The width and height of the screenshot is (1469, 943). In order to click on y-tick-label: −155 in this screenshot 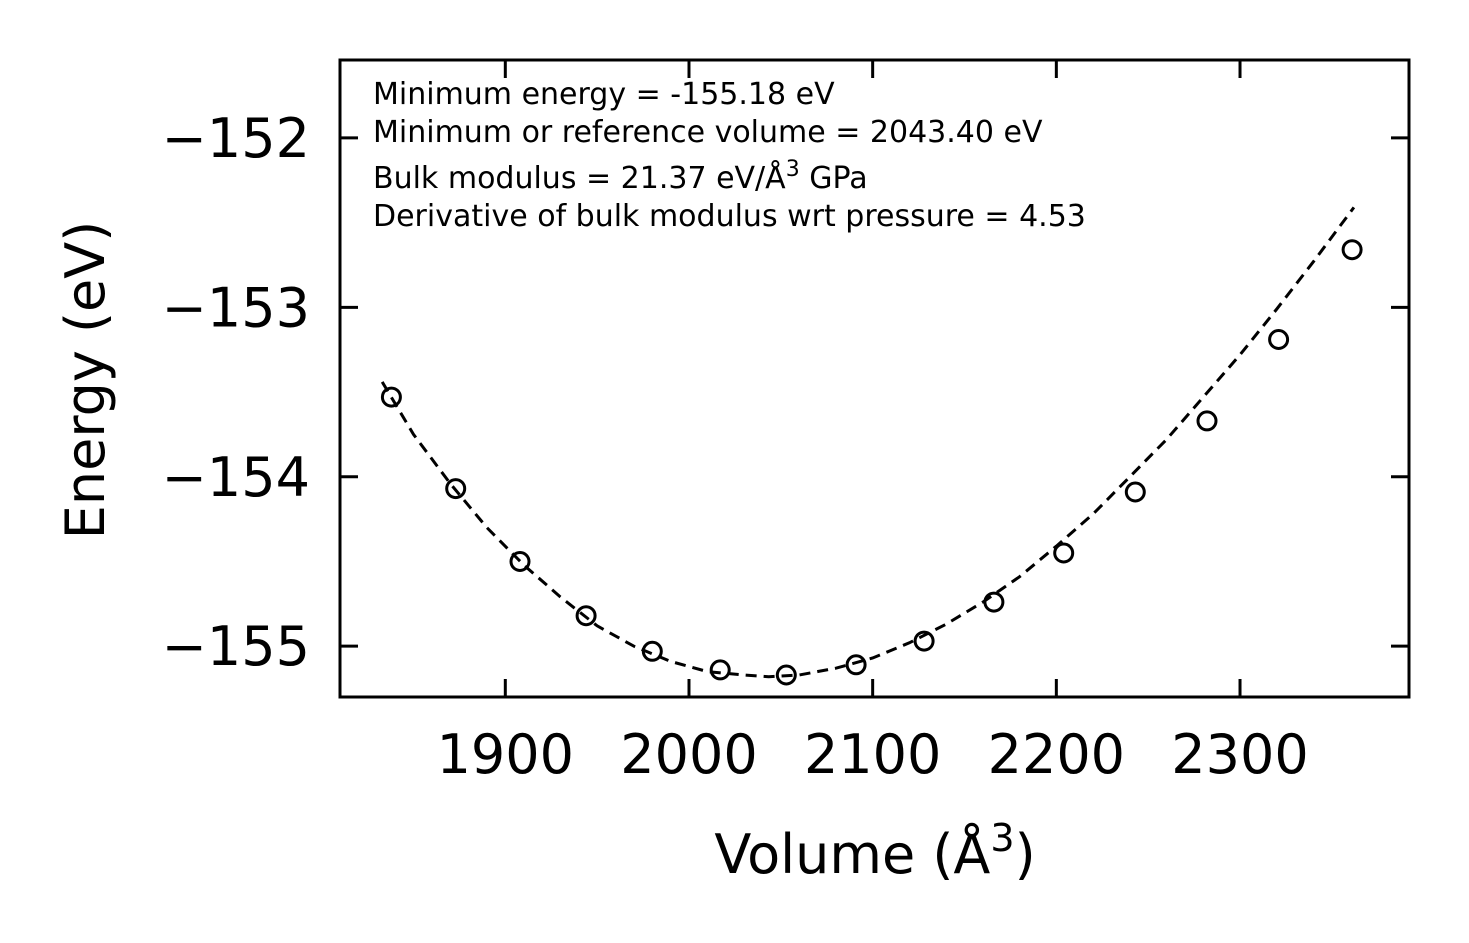, I will do `click(236, 646)`.